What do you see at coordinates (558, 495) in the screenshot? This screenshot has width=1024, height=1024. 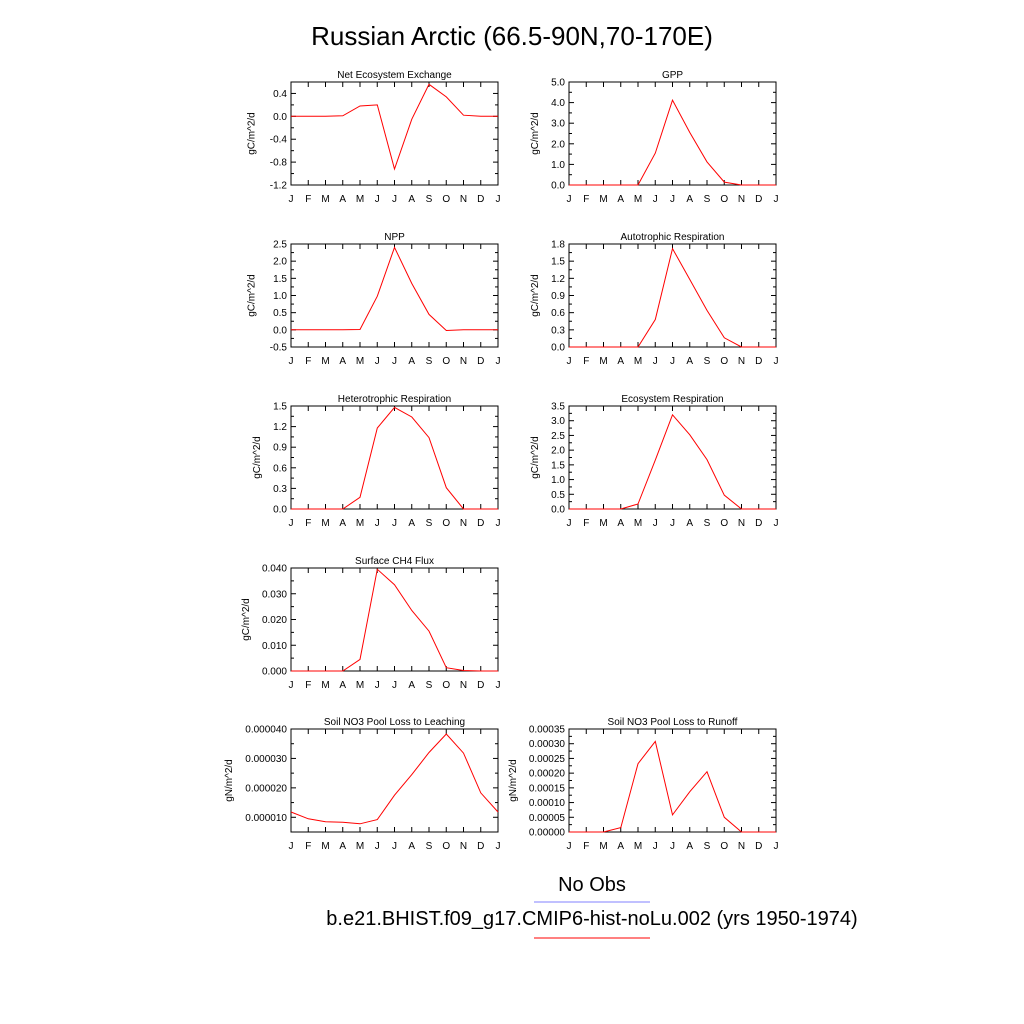 I see `y-tick-label: 0.5` at bounding box center [558, 495].